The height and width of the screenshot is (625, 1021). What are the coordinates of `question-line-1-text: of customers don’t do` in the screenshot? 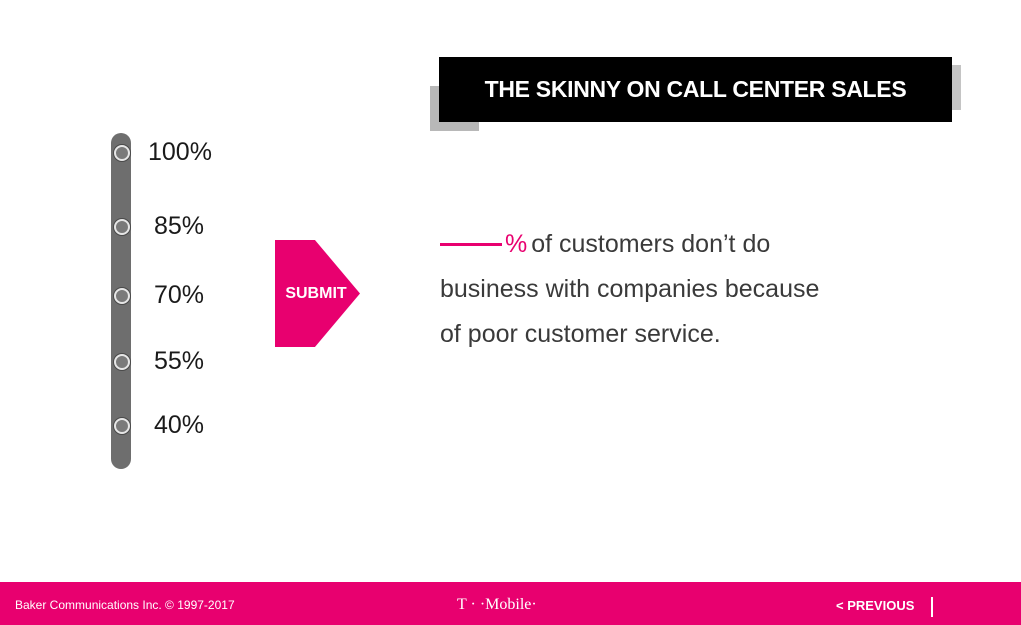 It's located at (651, 244).